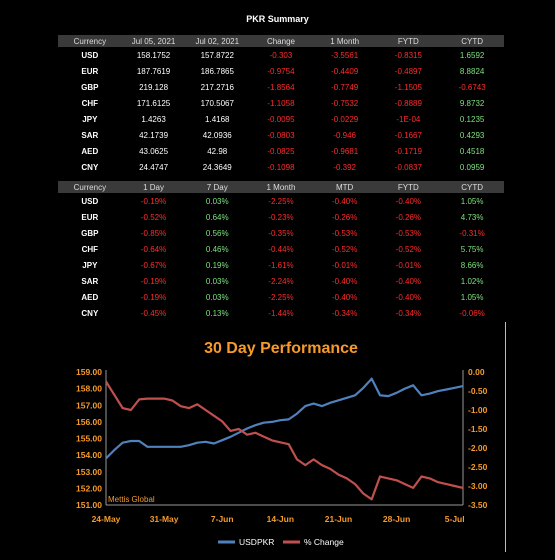 Image resolution: width=555 pixels, height=560 pixels. I want to click on value-cell: 24.3649, so click(217, 167).